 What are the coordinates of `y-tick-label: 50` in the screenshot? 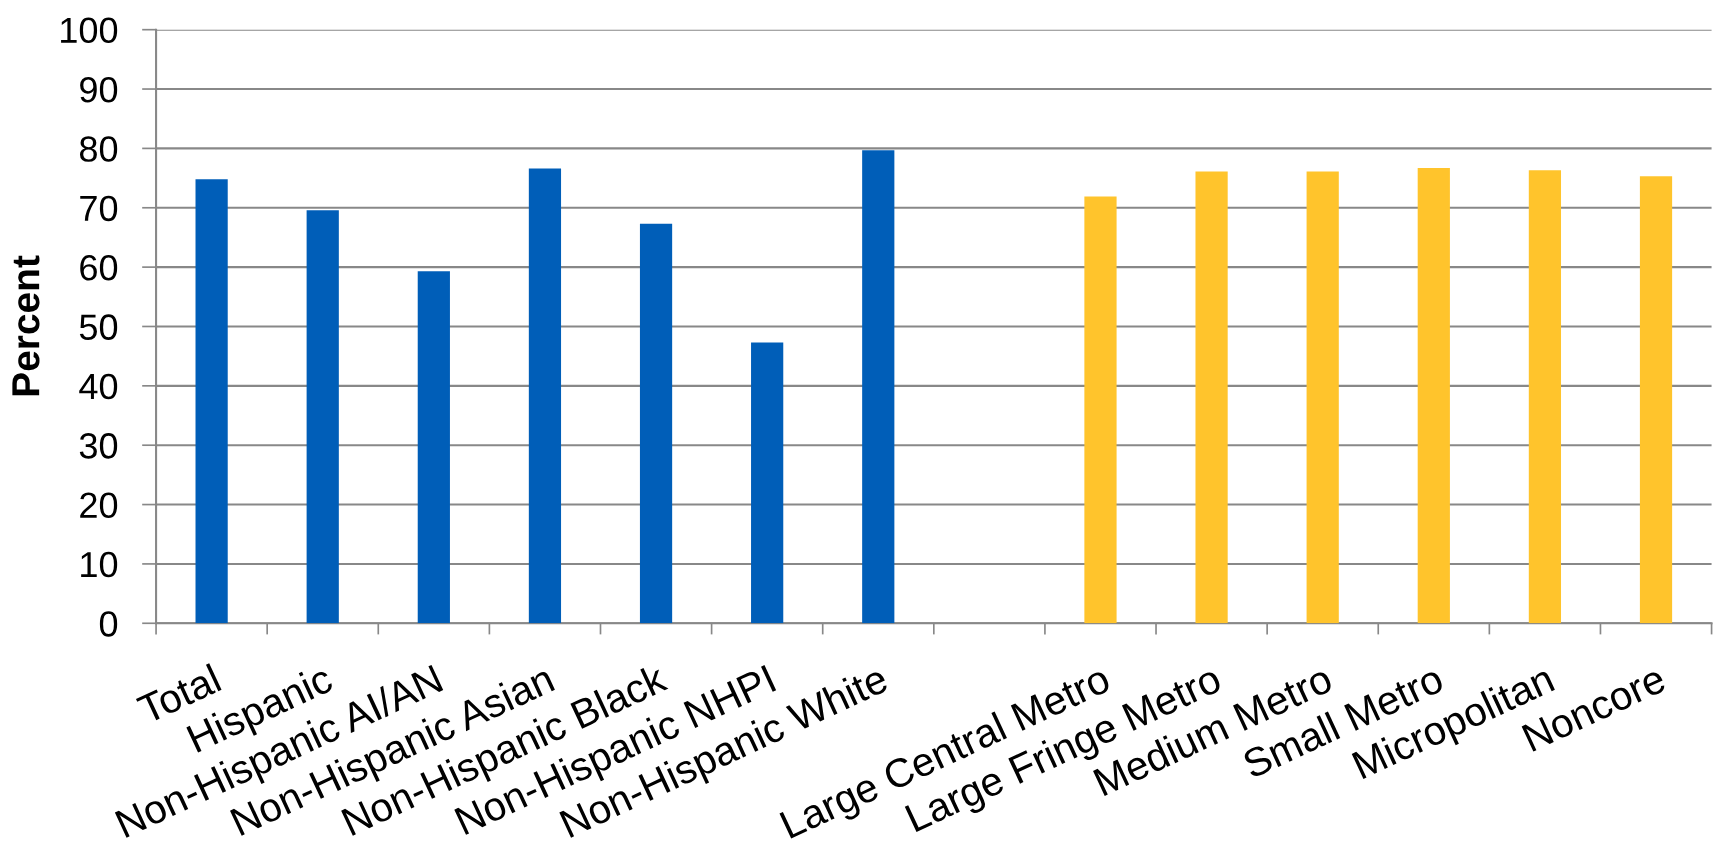 It's located at (98, 327).